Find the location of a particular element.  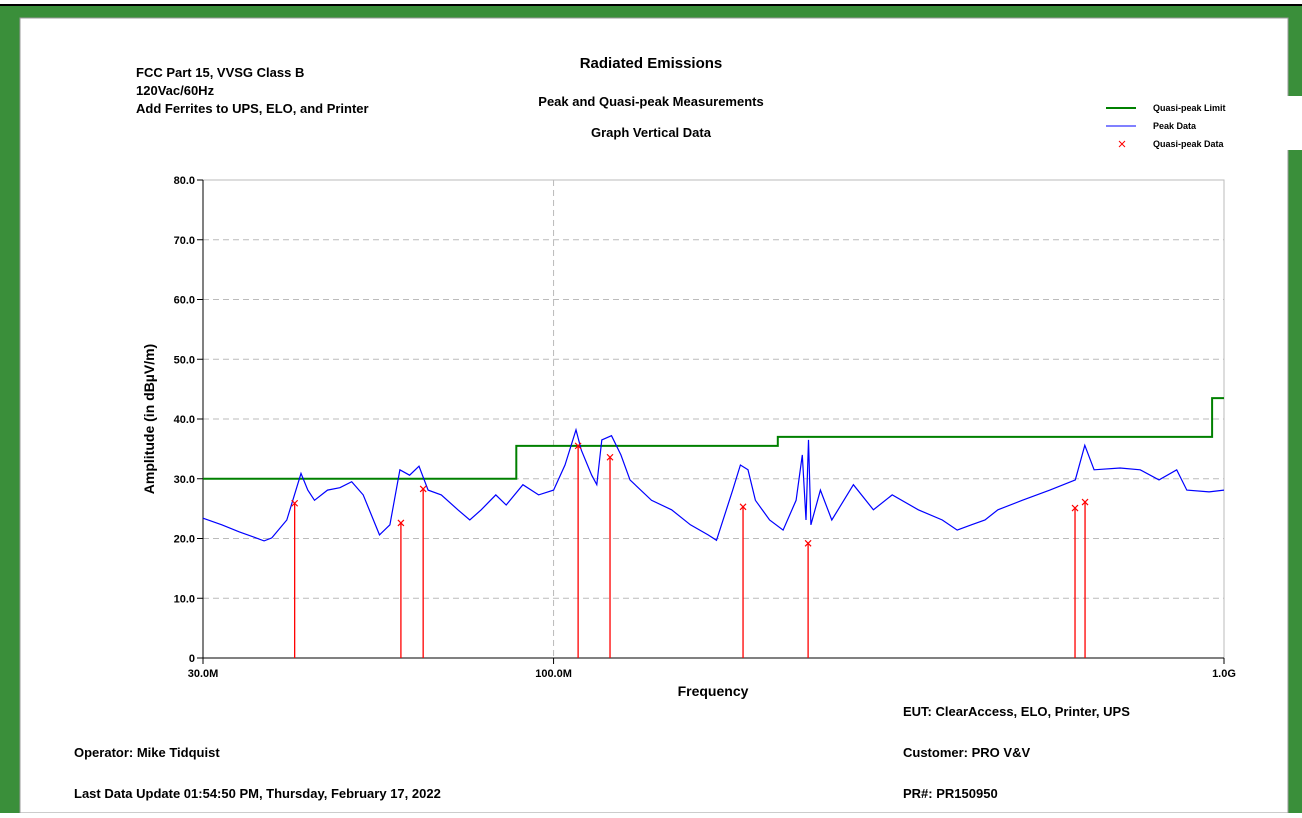

footer-pr: PR#: PR150950 is located at coordinates (950, 793).